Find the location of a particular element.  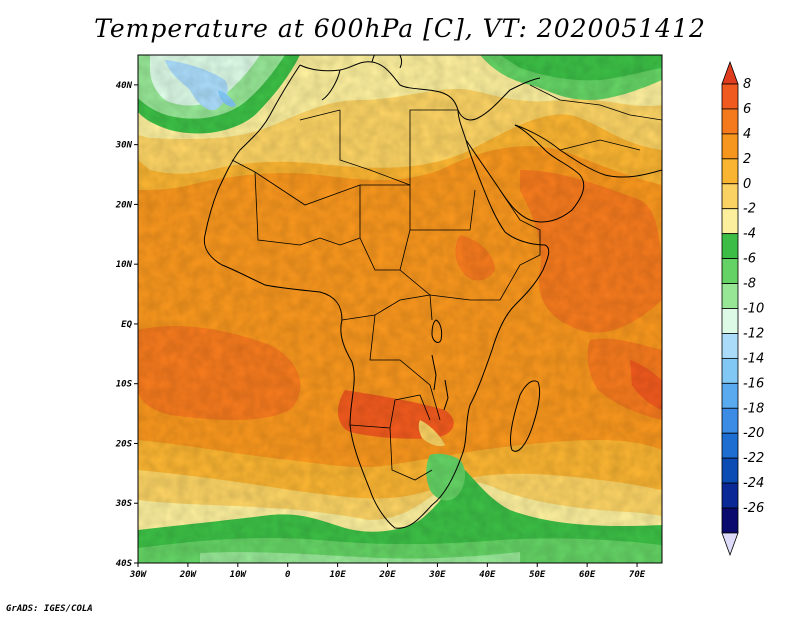

y-tick-label: 20S is located at coordinates (124, 444).